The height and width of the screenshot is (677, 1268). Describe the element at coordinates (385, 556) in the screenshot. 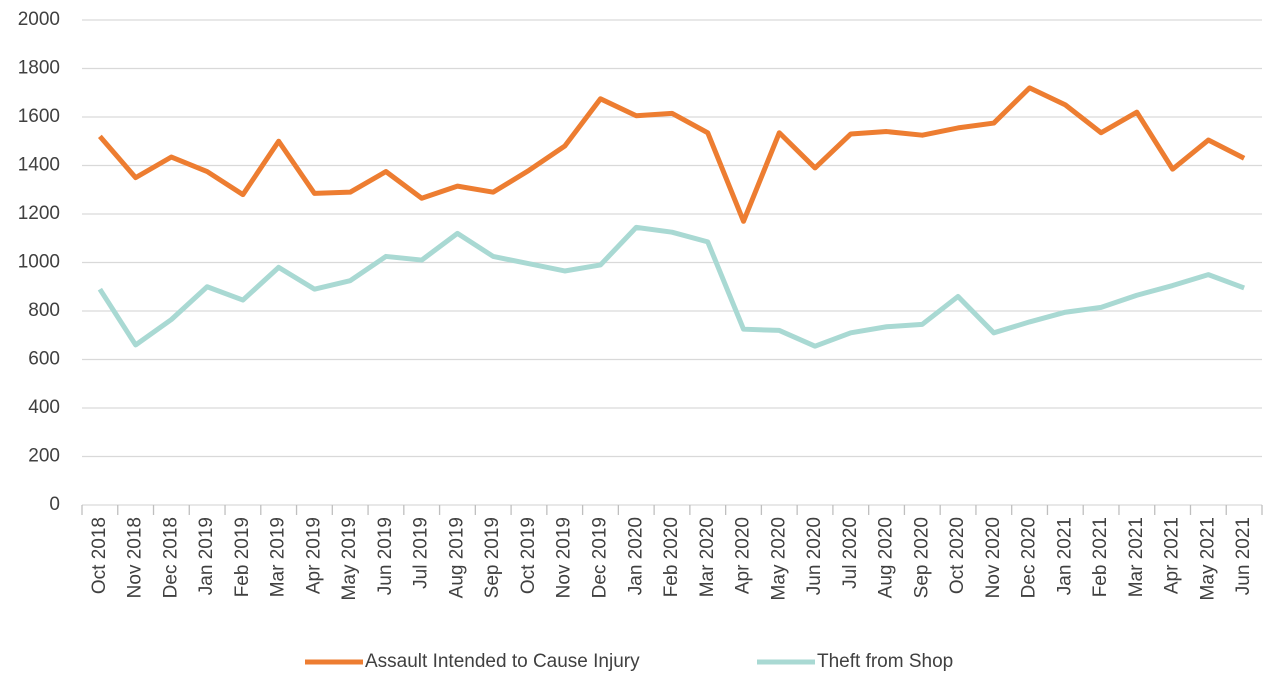

I see `x-tick-label: Jun 2019` at that location.